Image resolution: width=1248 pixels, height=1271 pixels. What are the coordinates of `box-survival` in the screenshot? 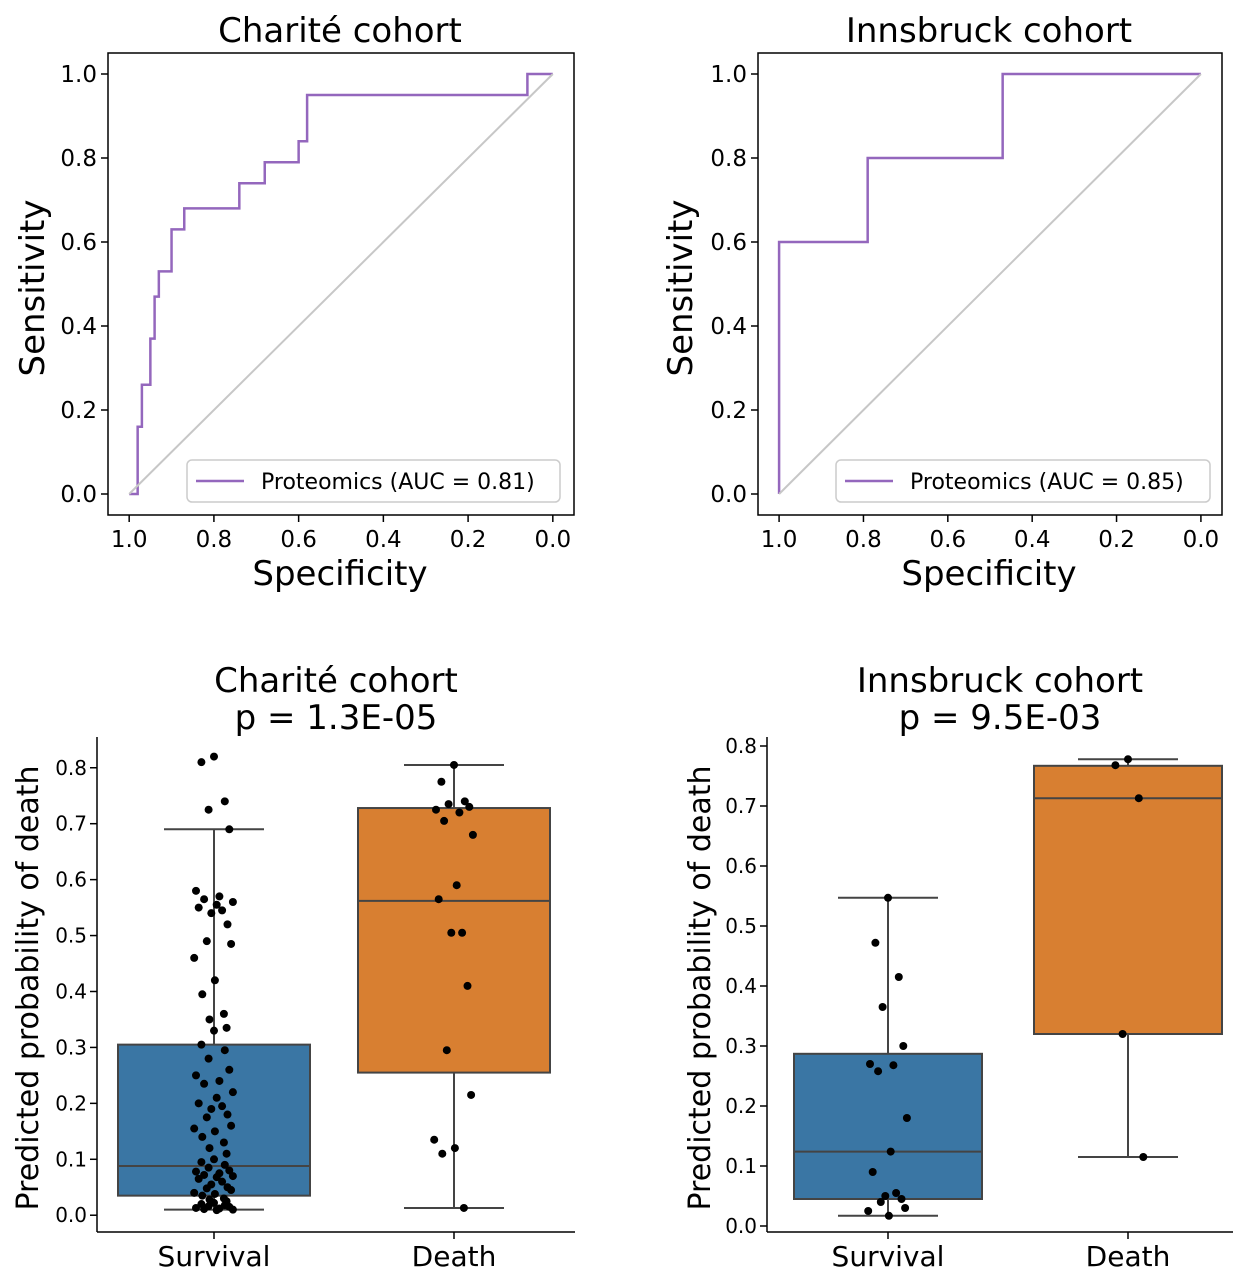 It's located at (214, 1120).